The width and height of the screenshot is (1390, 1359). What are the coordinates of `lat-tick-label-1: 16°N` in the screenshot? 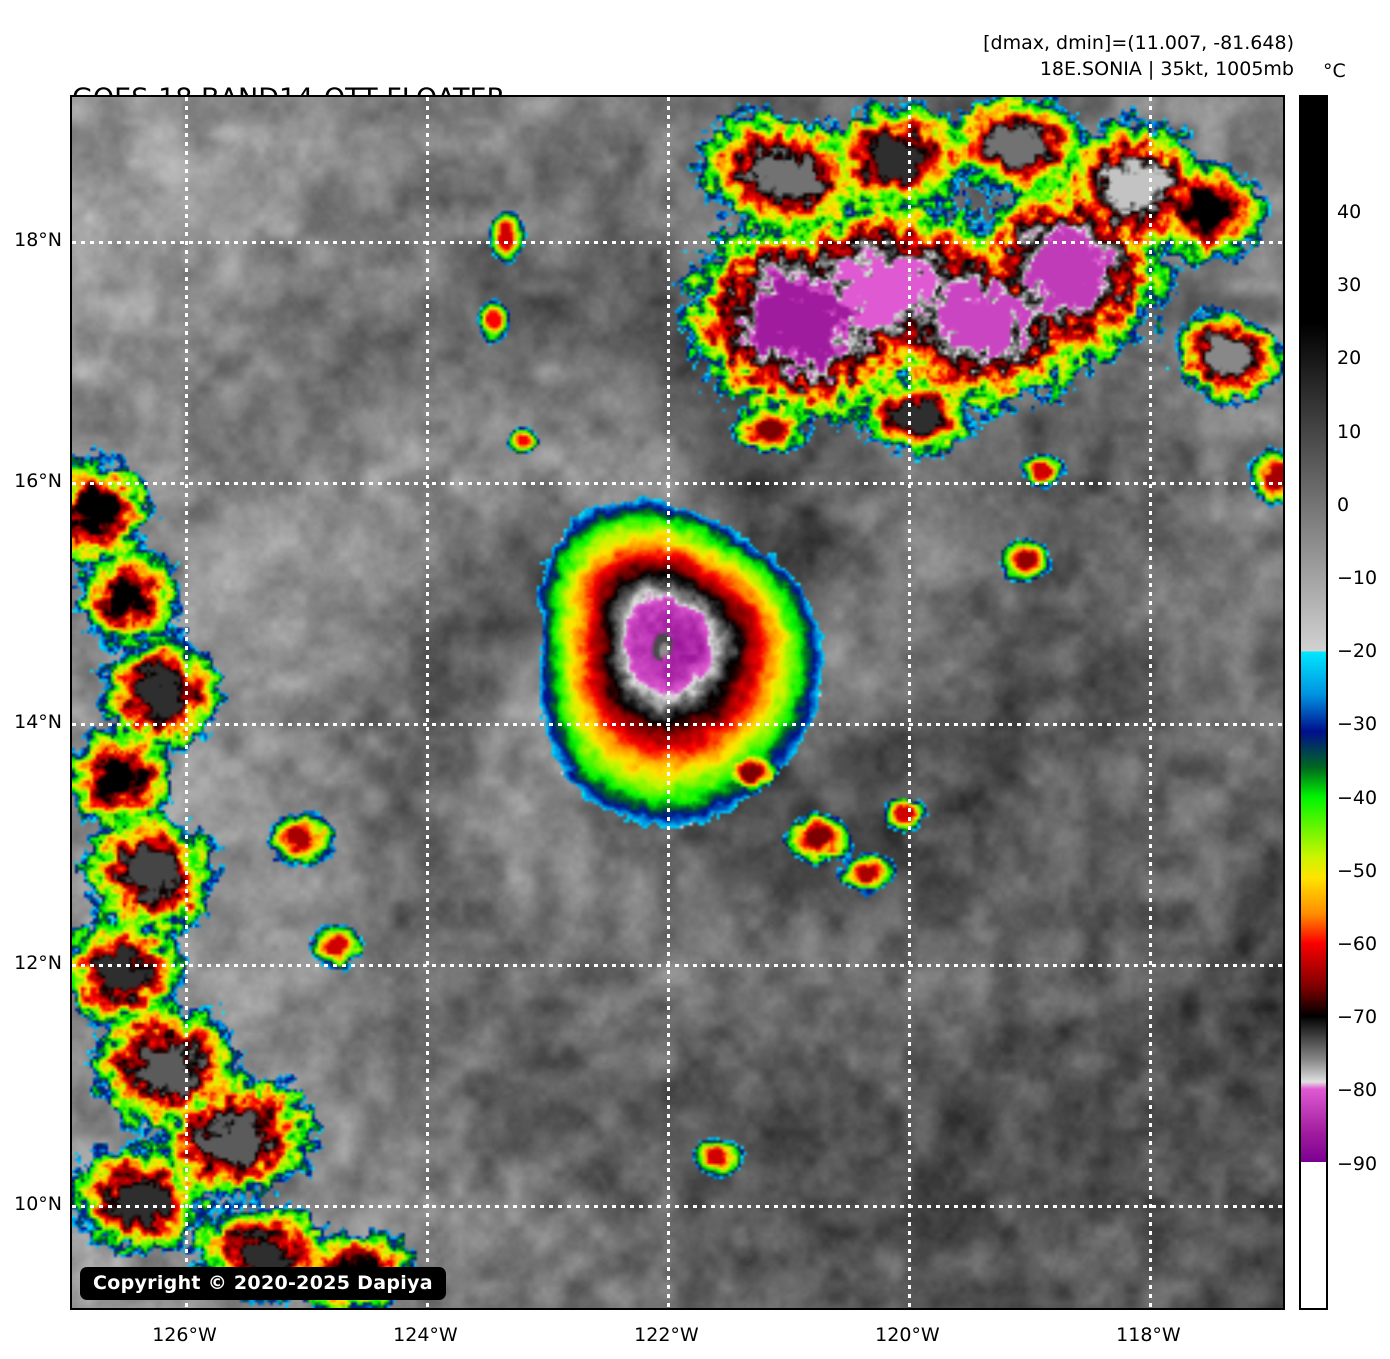 It's located at (38, 480).